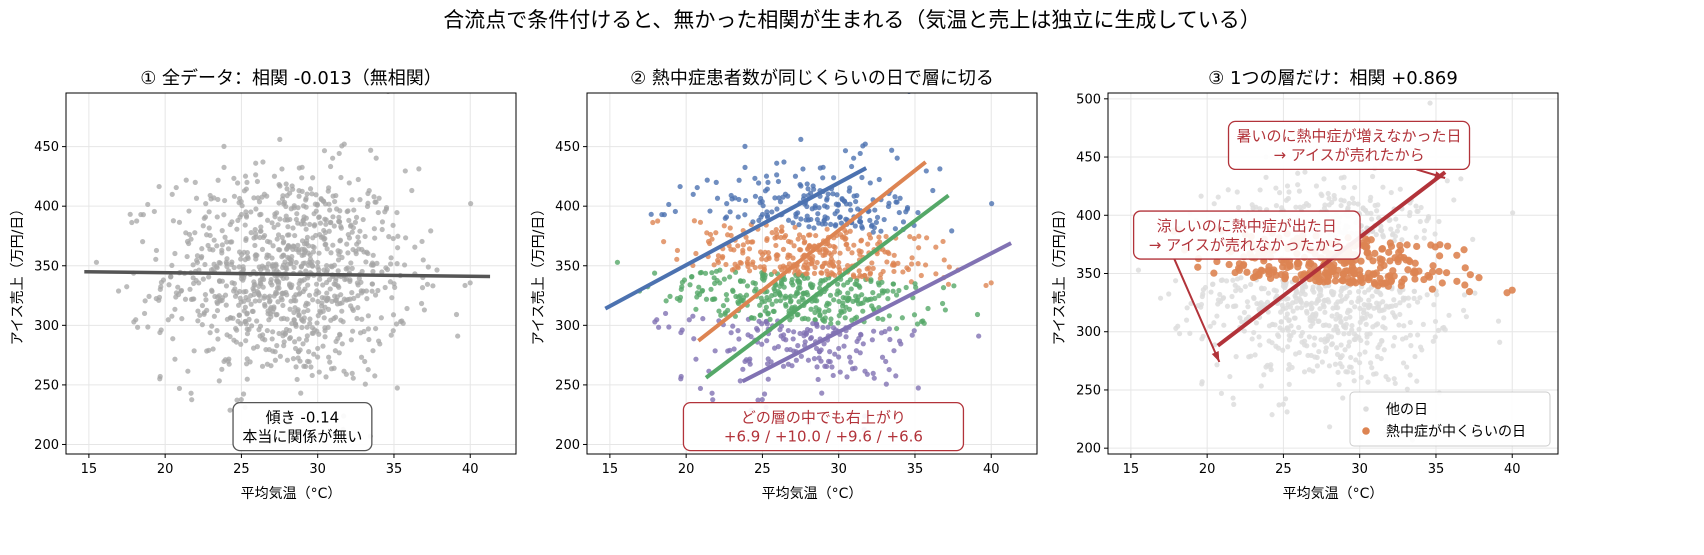 The image size is (1704, 555). I want to click on y-tick-label: 400, so click(1088, 216).